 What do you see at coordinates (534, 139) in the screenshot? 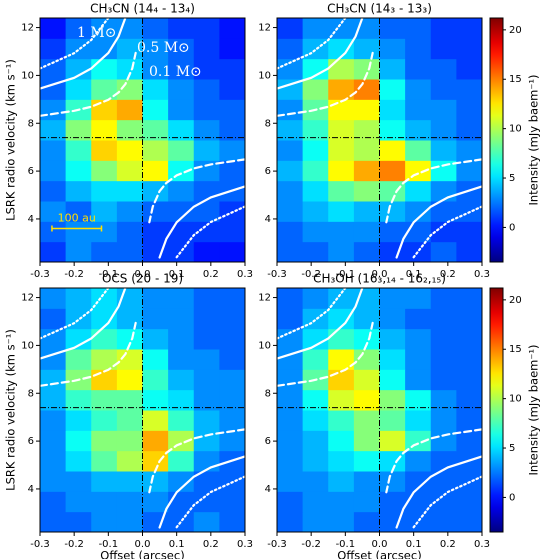
I see `colorbar-label: Intensity (mJy baem⁻¹)` at bounding box center [534, 139].